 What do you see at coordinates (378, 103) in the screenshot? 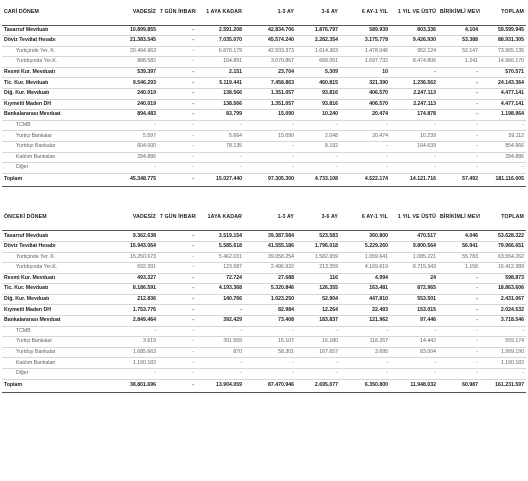
I see `table-cell: 406.570` at bounding box center [378, 103].